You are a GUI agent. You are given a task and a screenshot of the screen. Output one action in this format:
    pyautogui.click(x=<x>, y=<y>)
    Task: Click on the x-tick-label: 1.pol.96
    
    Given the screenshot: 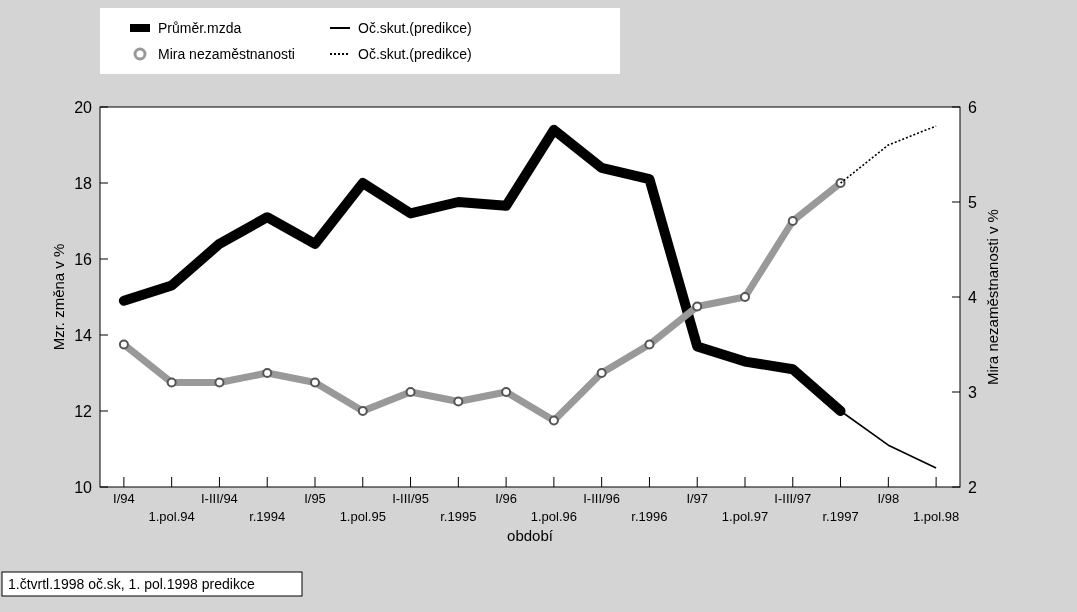 What is the action you would take?
    pyautogui.click(x=554, y=516)
    